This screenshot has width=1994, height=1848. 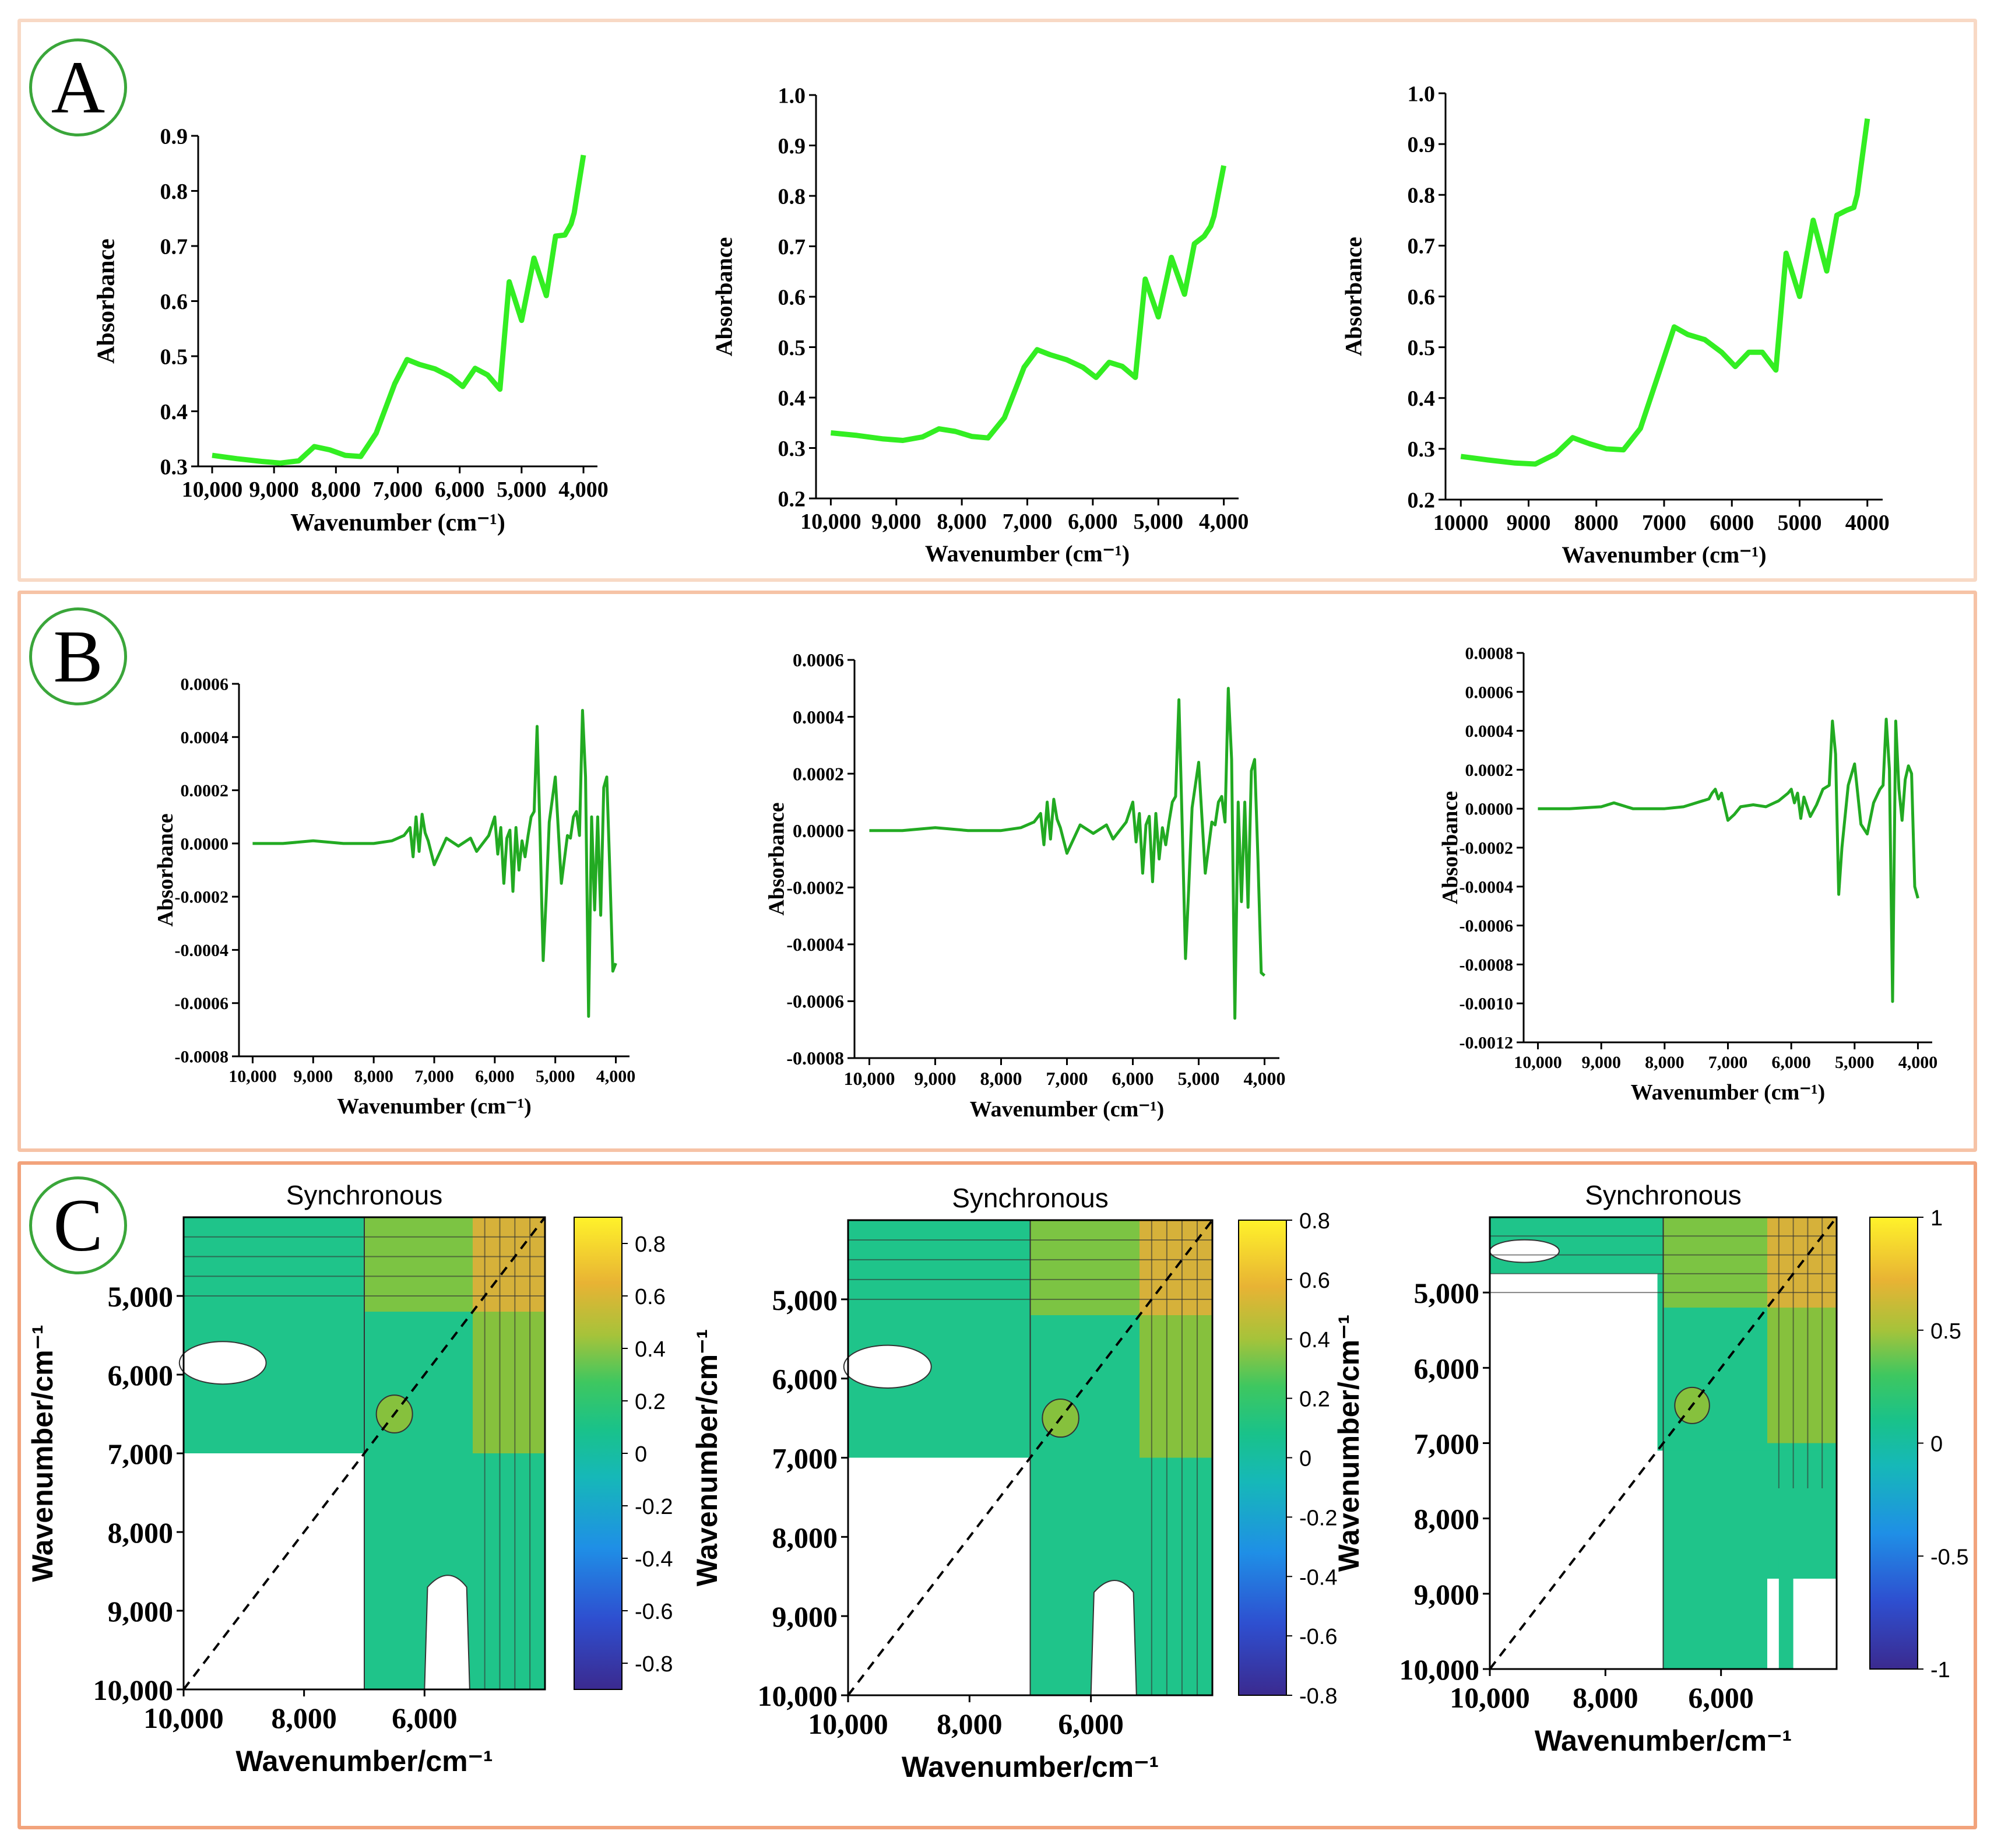 What do you see at coordinates (141, 1611) in the screenshot?
I see `y-tick-label: 9,000` at bounding box center [141, 1611].